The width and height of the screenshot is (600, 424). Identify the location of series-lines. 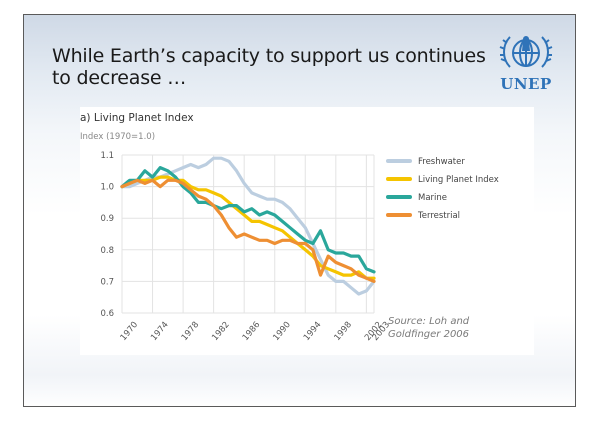
(248, 226).